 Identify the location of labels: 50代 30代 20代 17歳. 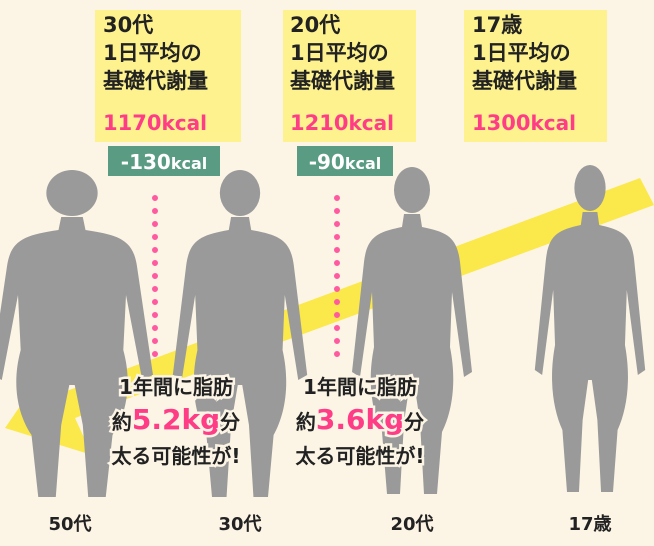
(329, 524).